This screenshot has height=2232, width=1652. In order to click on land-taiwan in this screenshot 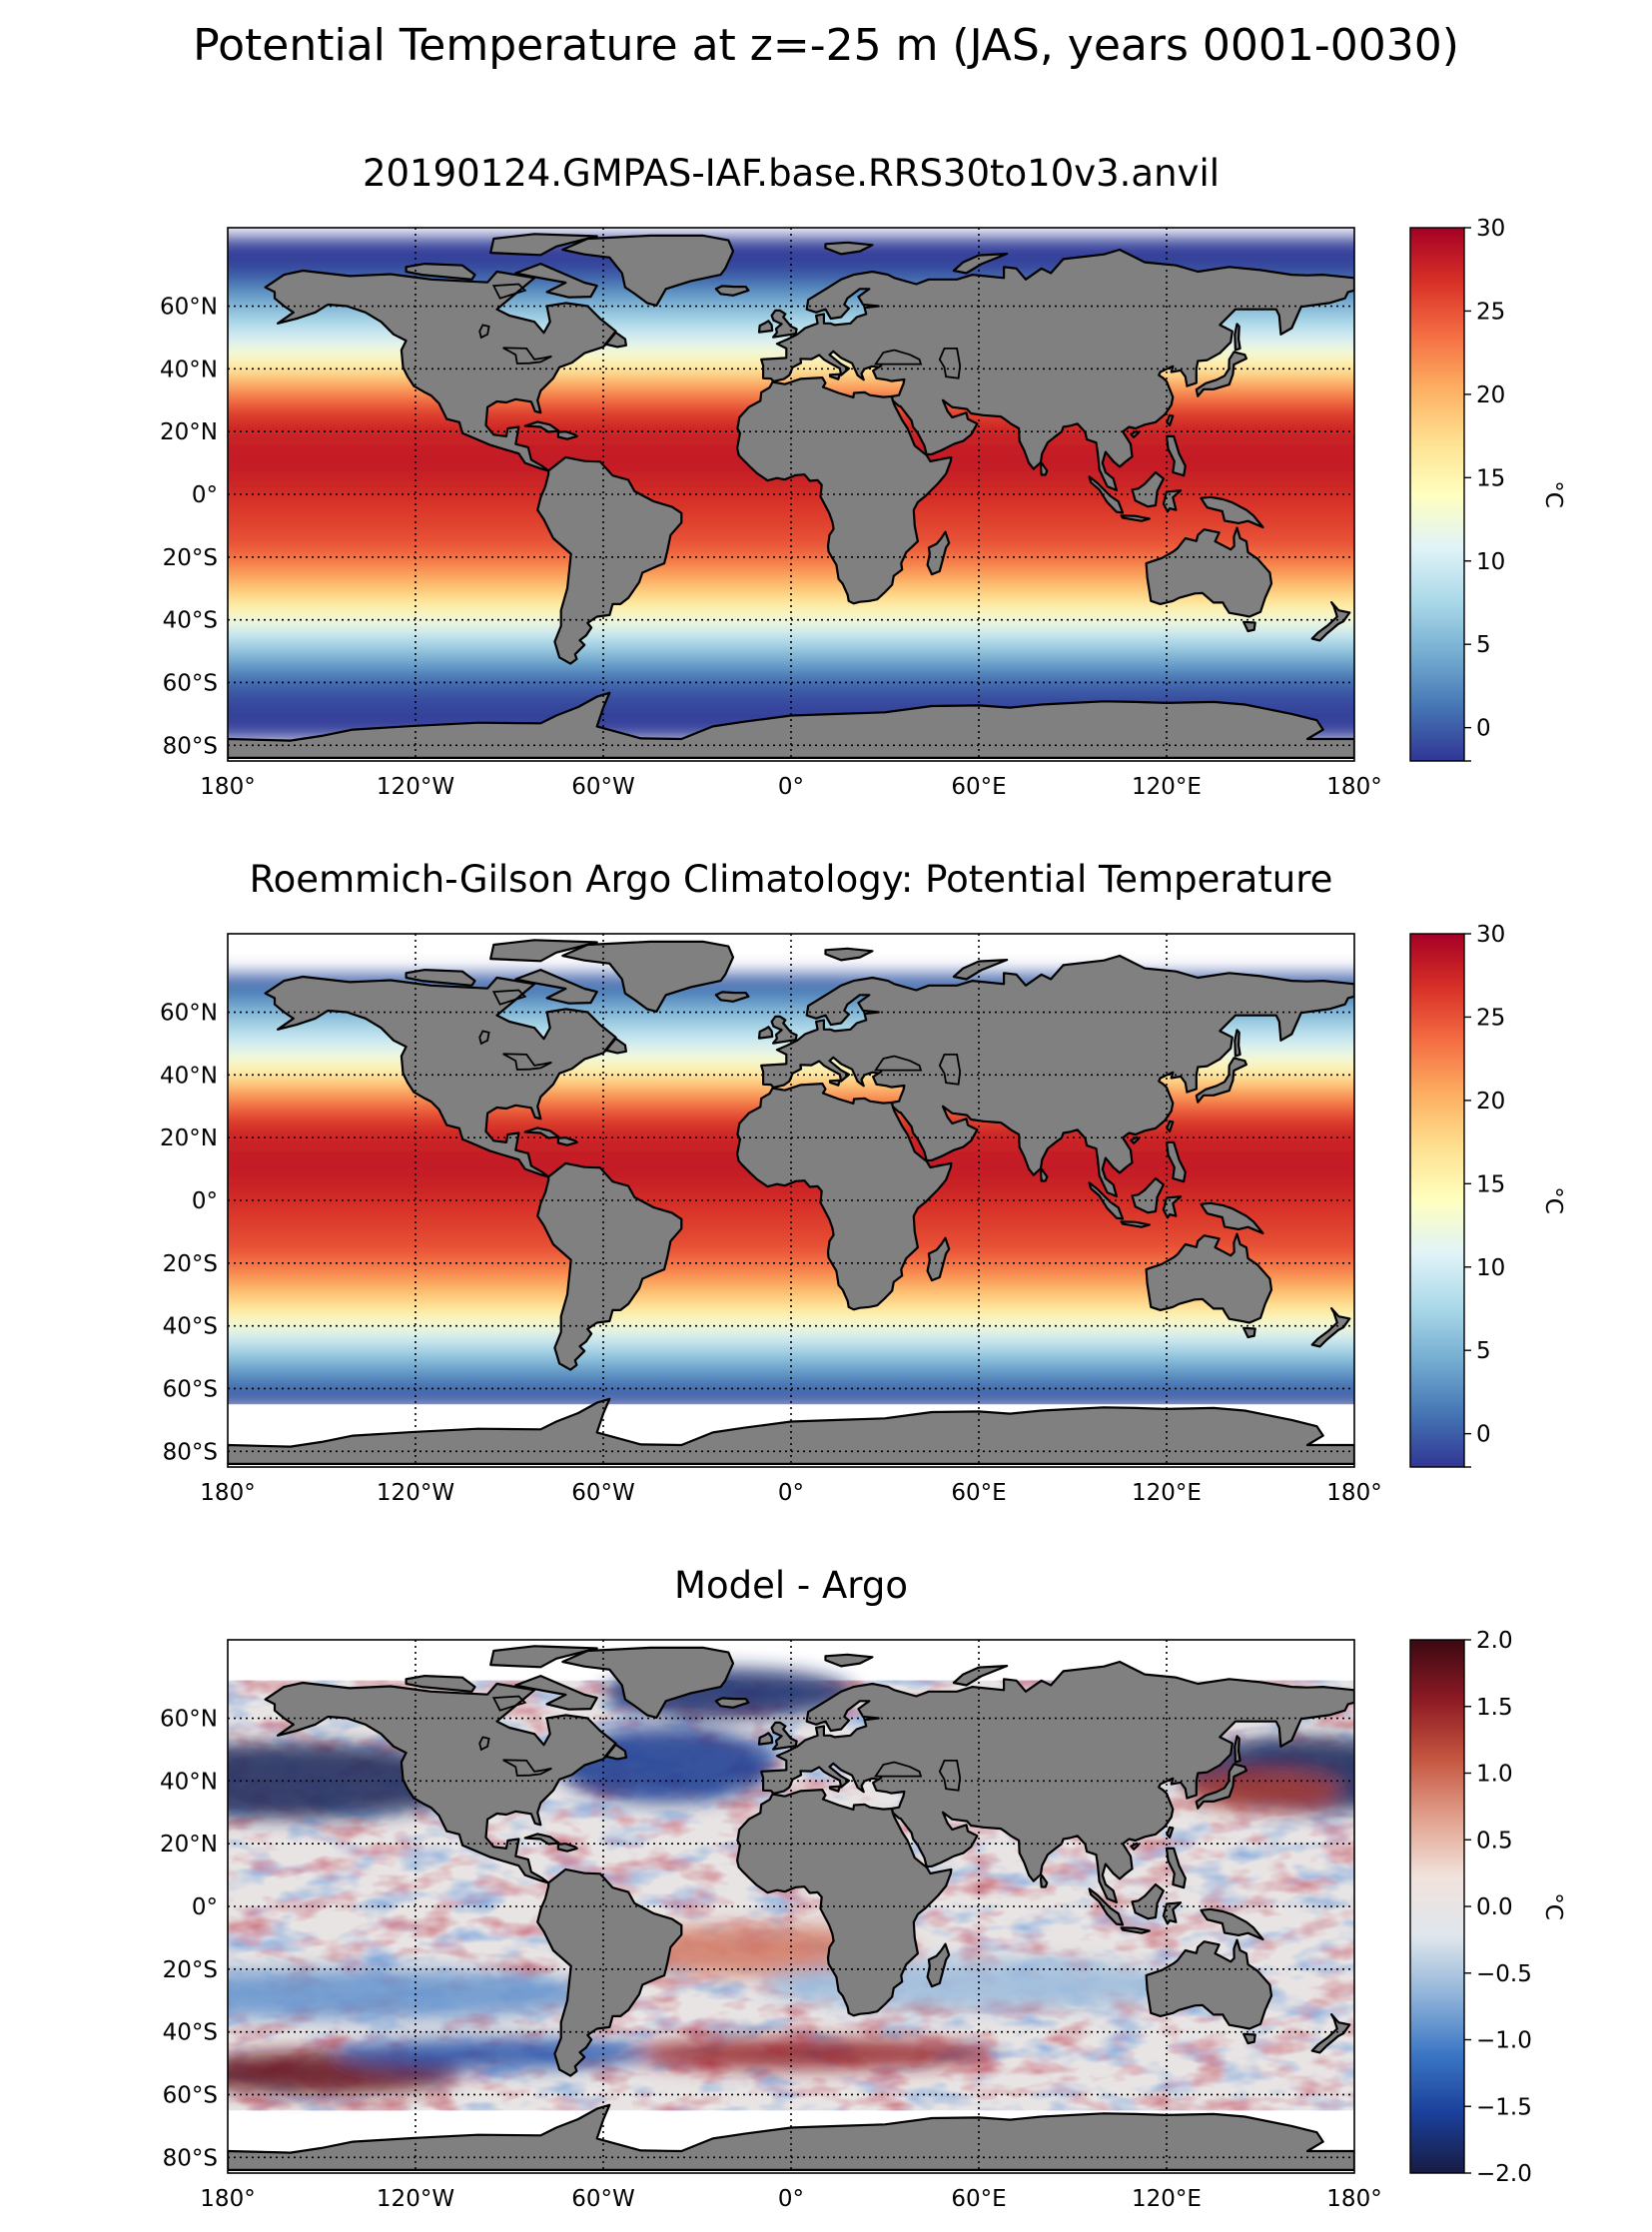, I will do `click(1170, 1833)`.